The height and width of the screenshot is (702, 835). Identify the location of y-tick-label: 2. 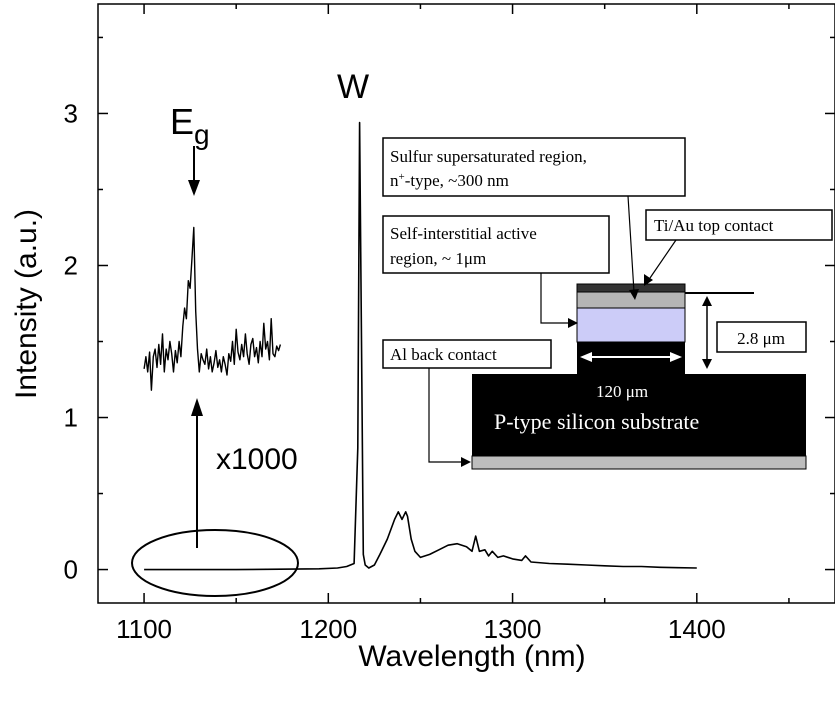
(71, 265).